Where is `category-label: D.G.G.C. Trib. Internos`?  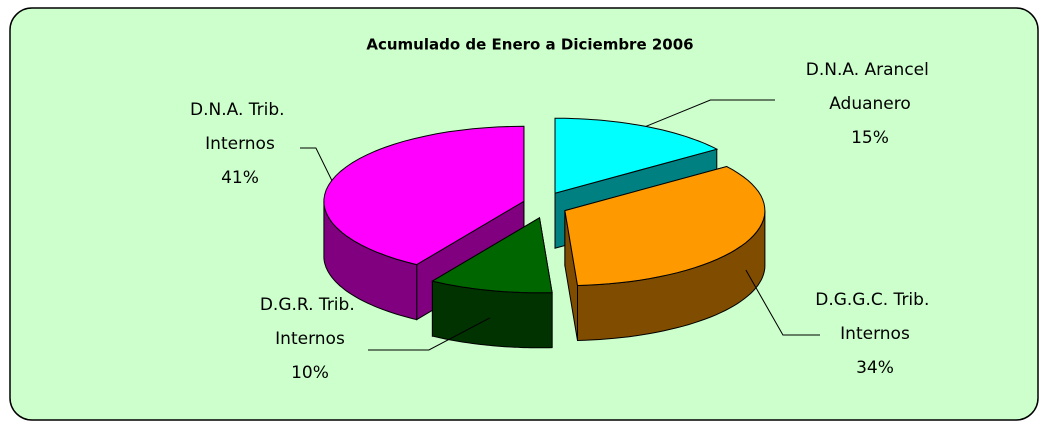
category-label: D.G.G.C. Trib. Internos is located at coordinates (875, 317).